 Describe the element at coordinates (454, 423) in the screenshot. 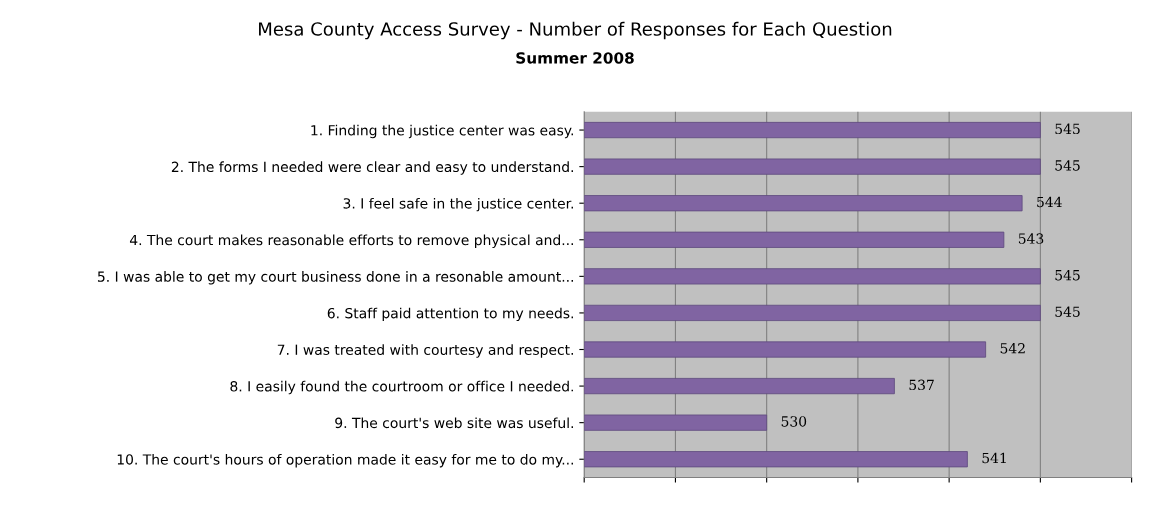

I see `y-tick-label: 9. The court's web site was useful.` at that location.